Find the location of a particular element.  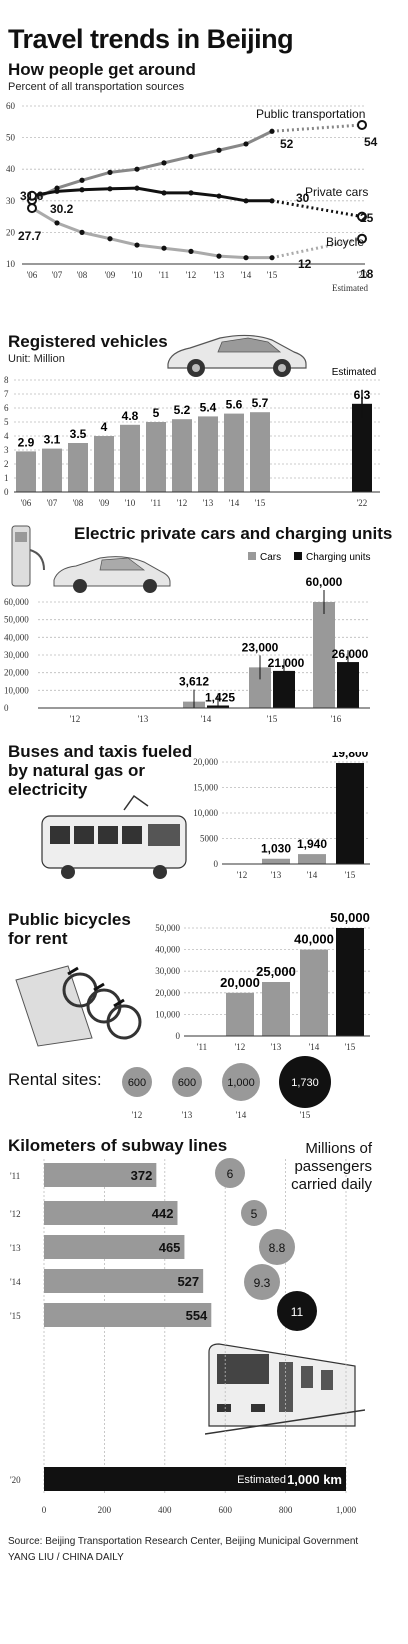

rental-site-year: '15 is located at coordinates (305, 1115).